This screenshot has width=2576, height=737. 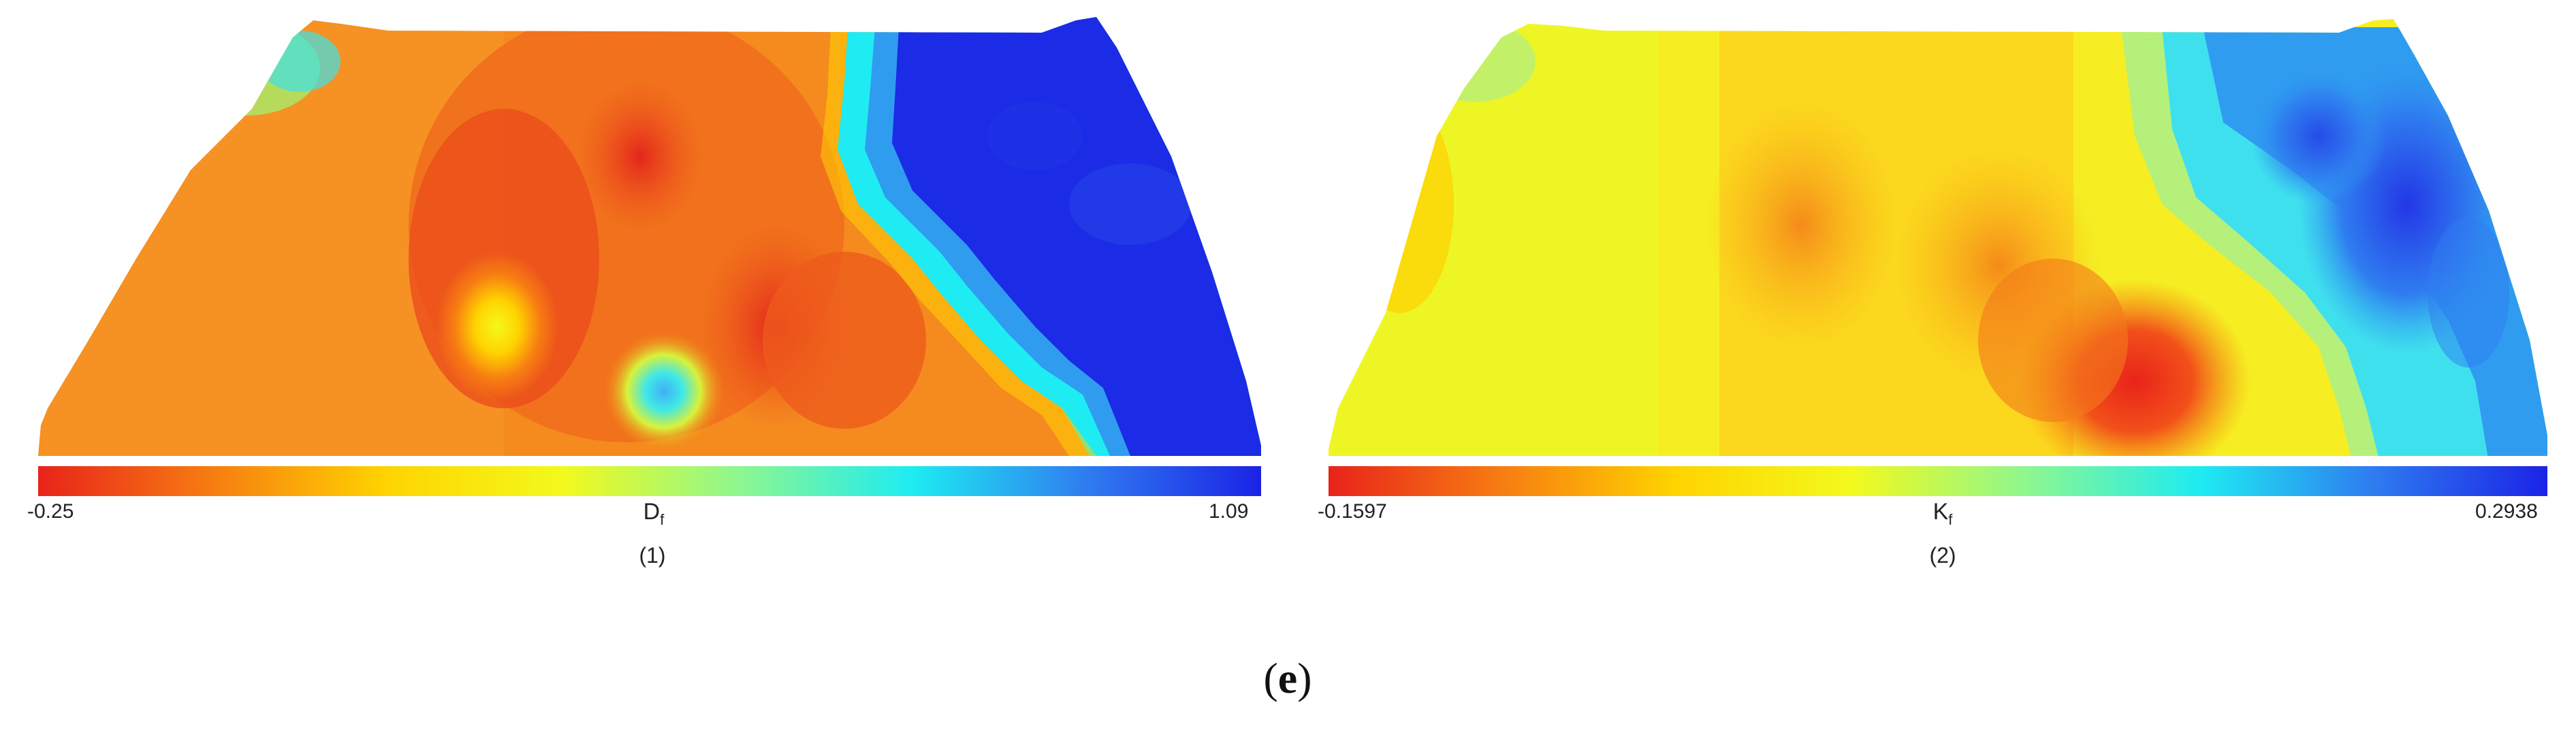 I want to click on figure-caption: (e), so click(x=1287, y=679).